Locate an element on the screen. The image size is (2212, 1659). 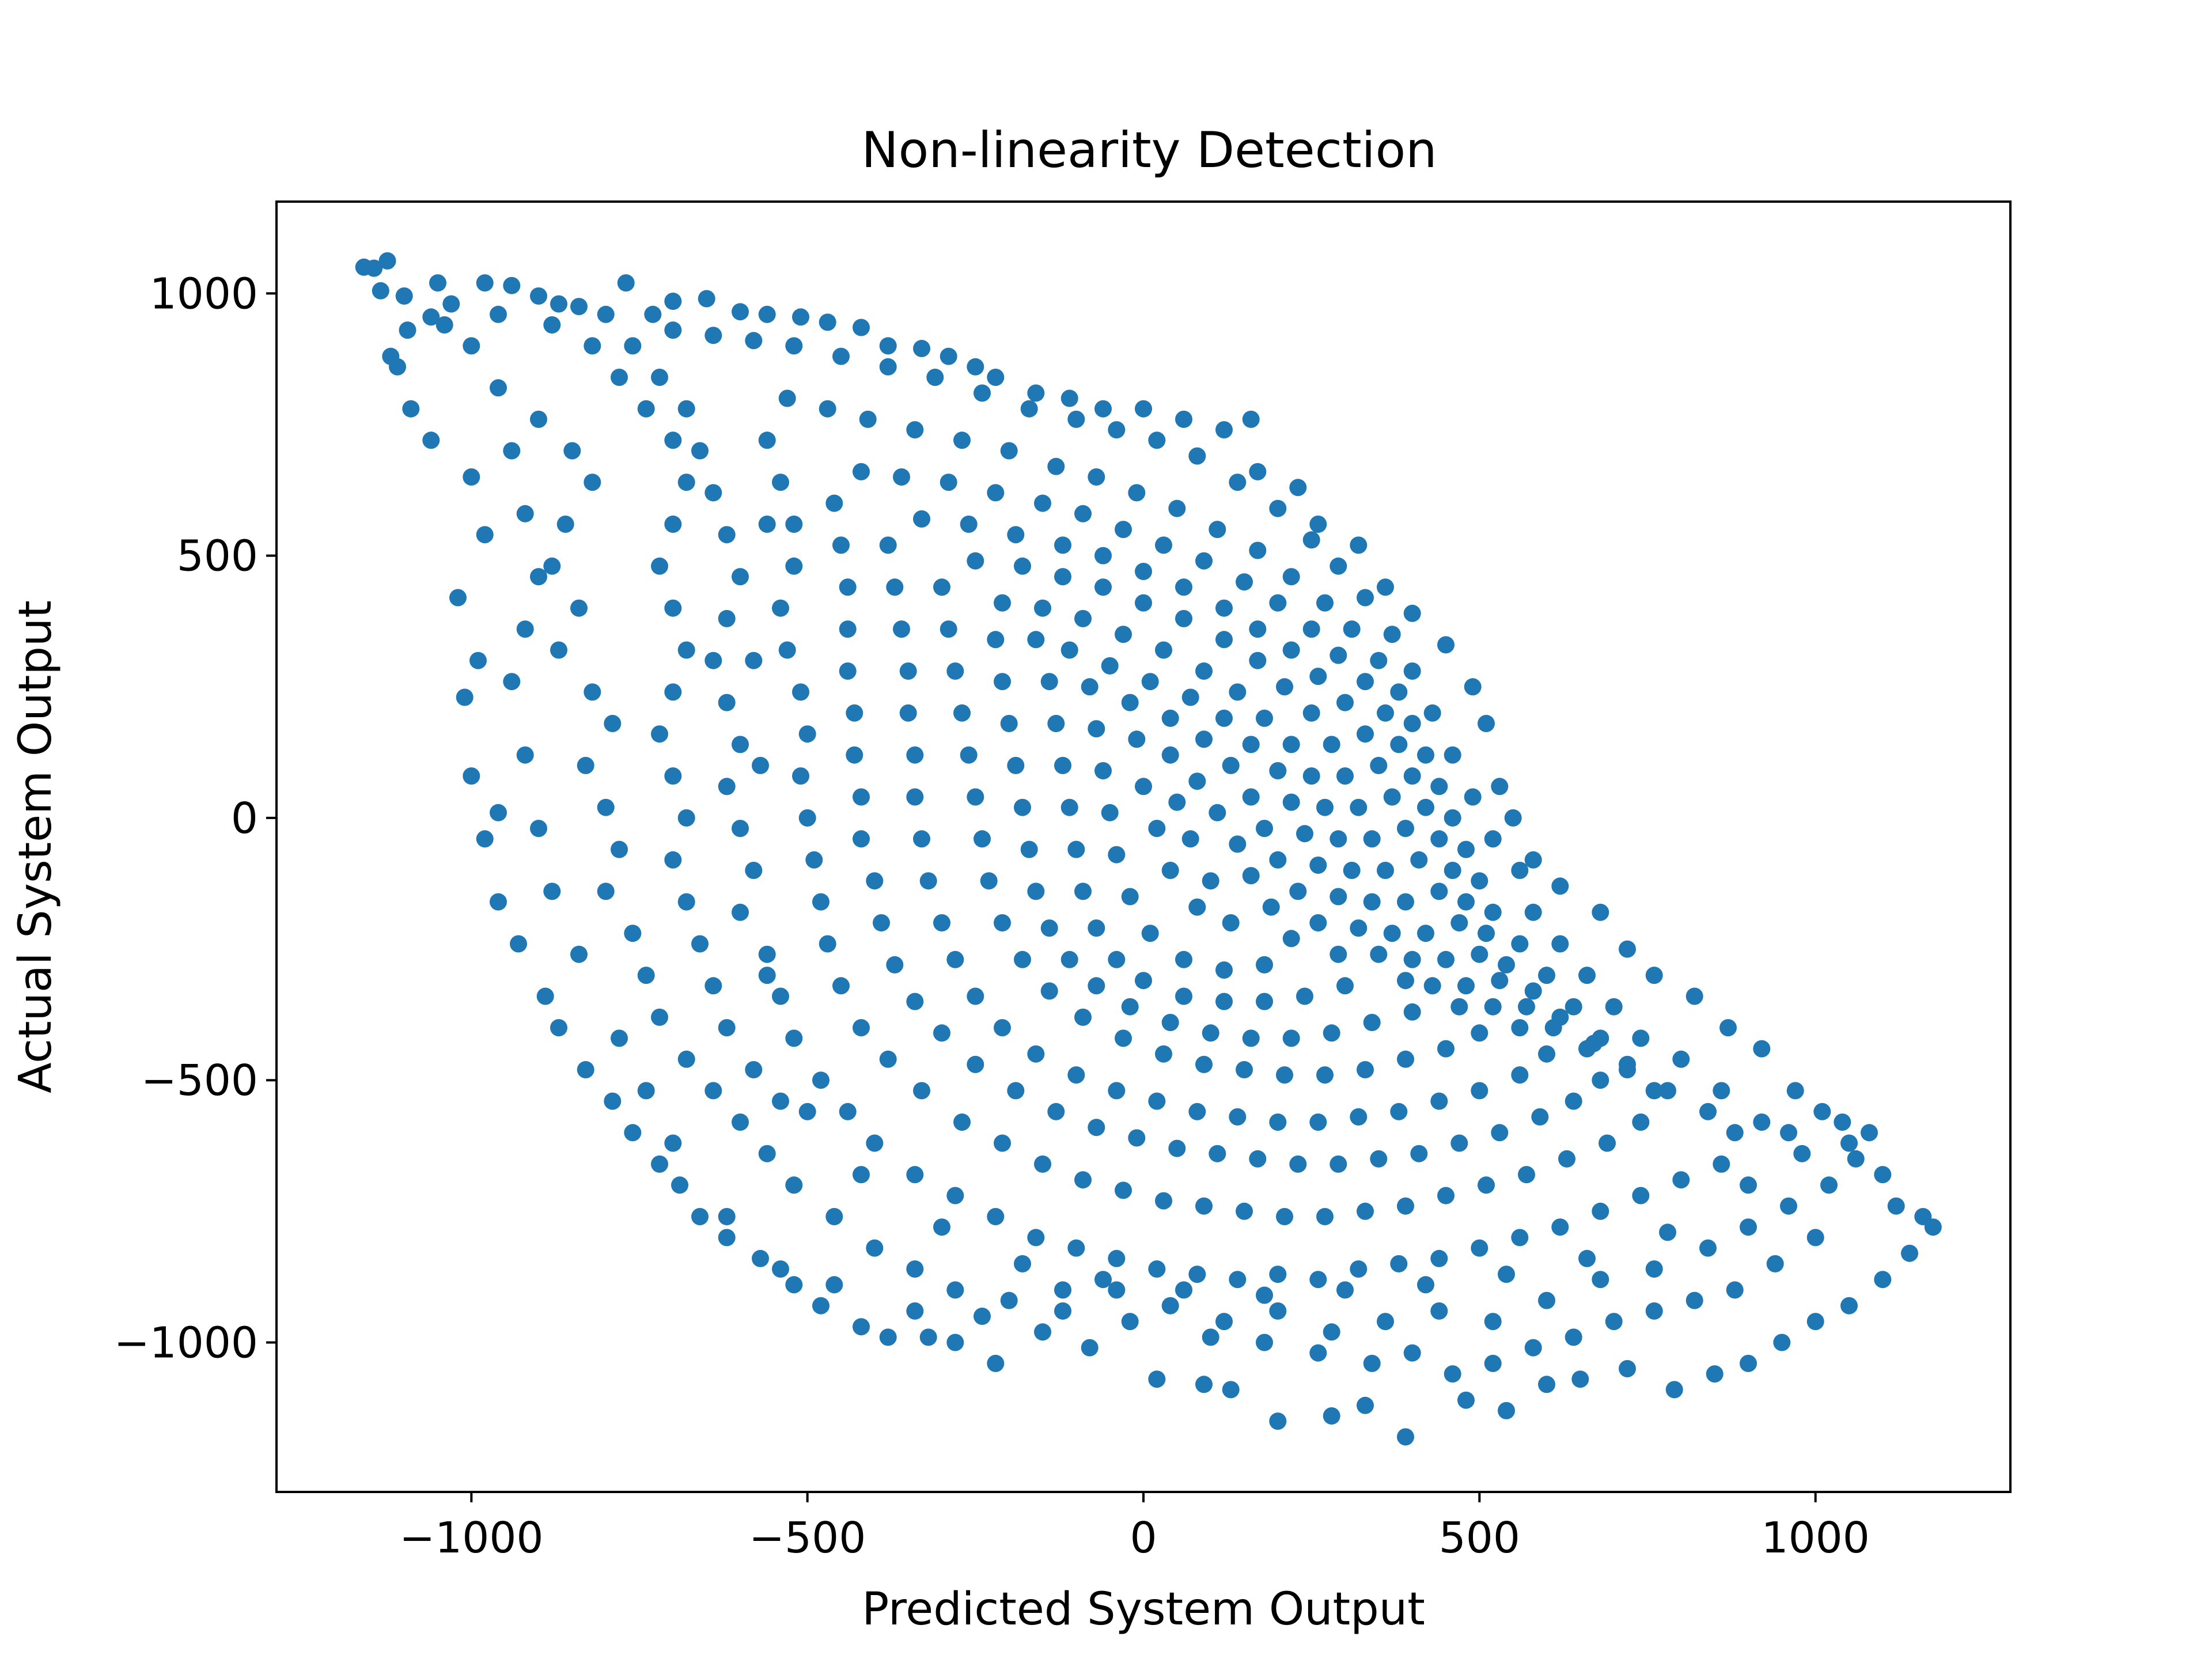
x-tick-label: −1000 is located at coordinates (471, 1538).